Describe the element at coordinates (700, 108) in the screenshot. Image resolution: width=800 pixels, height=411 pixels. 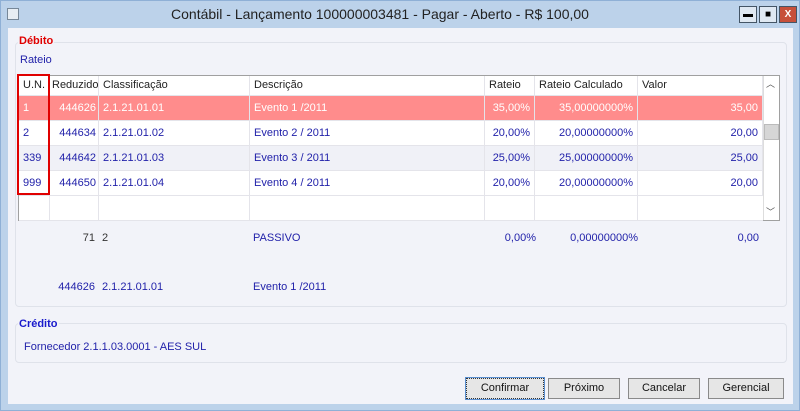
I see `cell-valor: 35,00` at that location.